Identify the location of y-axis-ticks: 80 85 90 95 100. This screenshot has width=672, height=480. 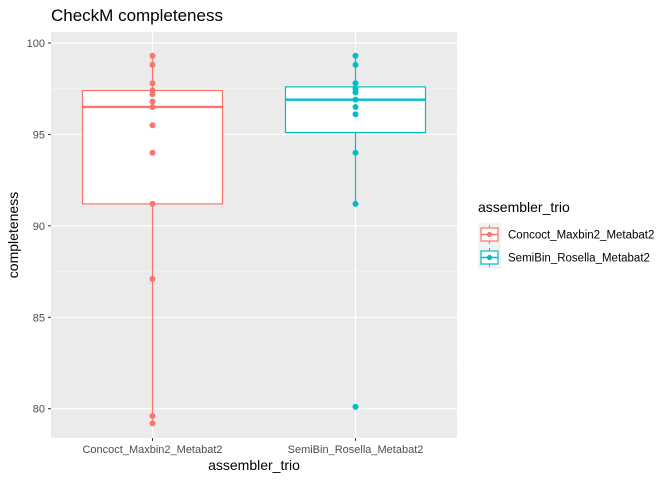
(39, 227).